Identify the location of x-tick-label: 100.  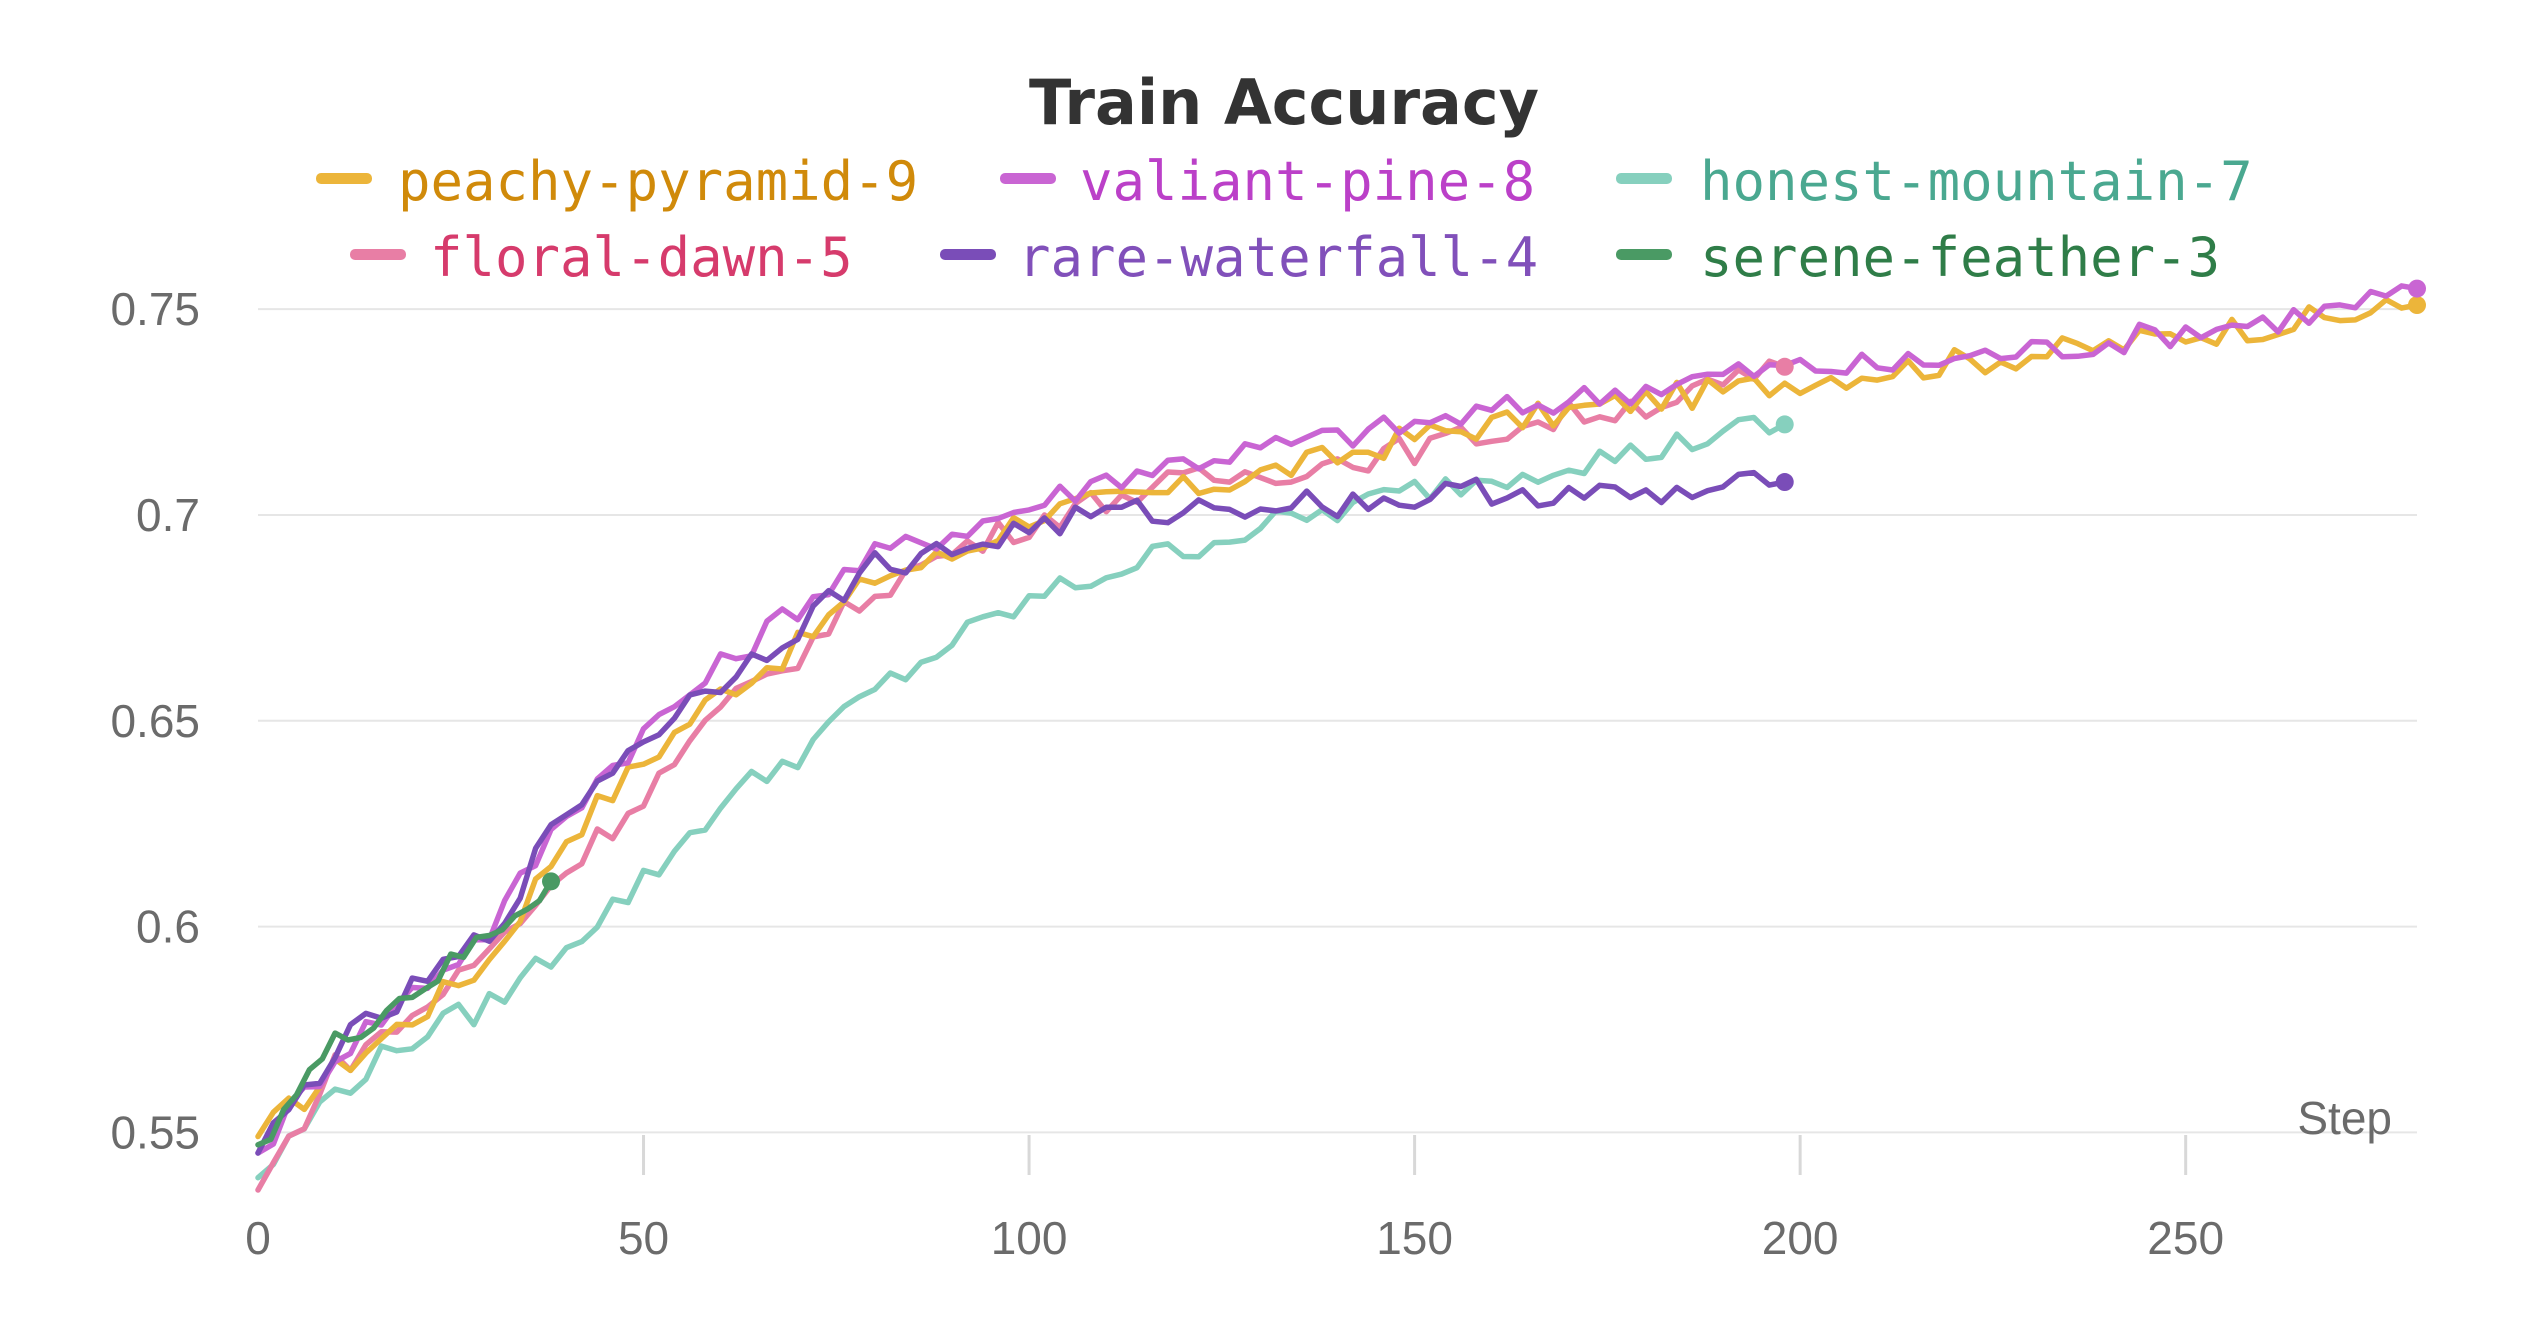
(1029, 1238).